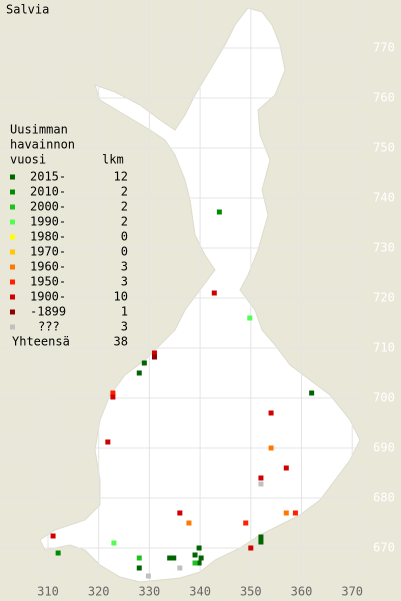 This screenshot has width=401, height=601. Describe the element at coordinates (384, 198) in the screenshot. I see `y-tick-label: 740` at that location.